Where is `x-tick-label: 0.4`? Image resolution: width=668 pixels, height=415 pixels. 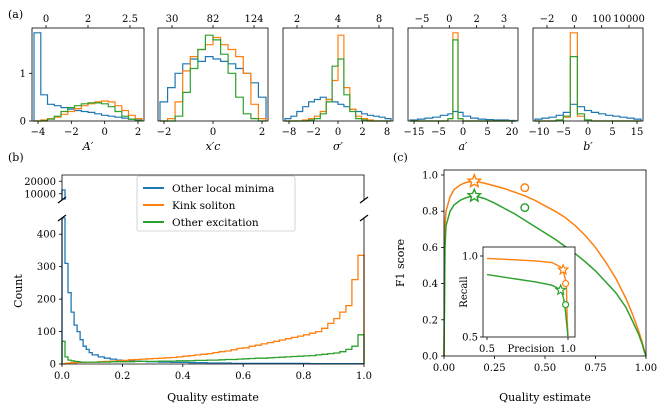 x-tick-label: 0.4 is located at coordinates (183, 376).